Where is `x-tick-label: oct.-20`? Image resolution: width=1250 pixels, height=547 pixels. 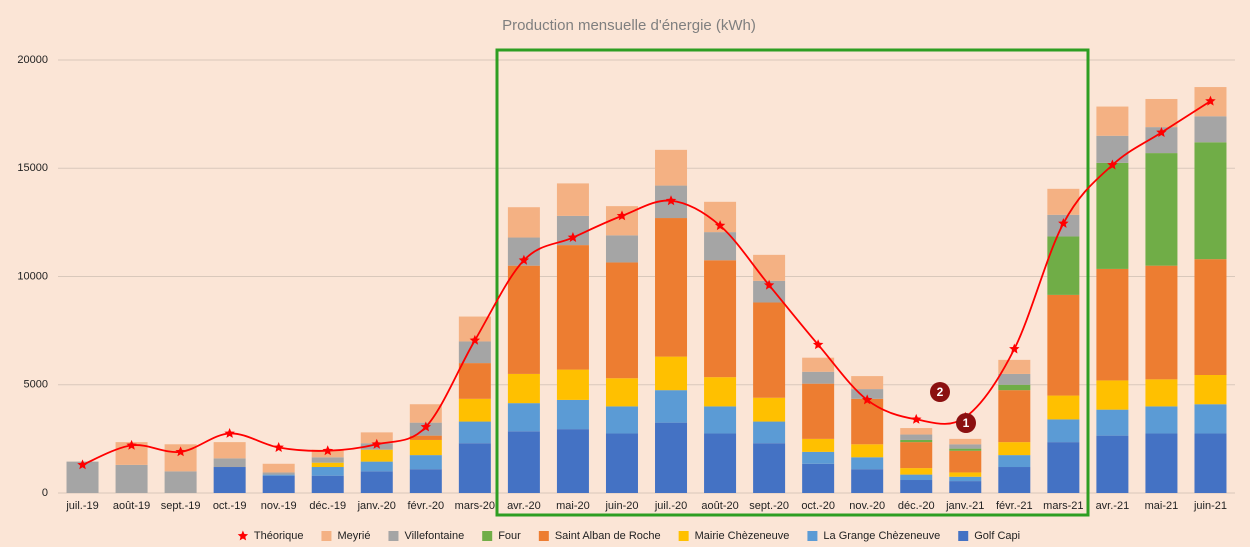
x-tick-label: oct.-20 is located at coordinates (818, 506).